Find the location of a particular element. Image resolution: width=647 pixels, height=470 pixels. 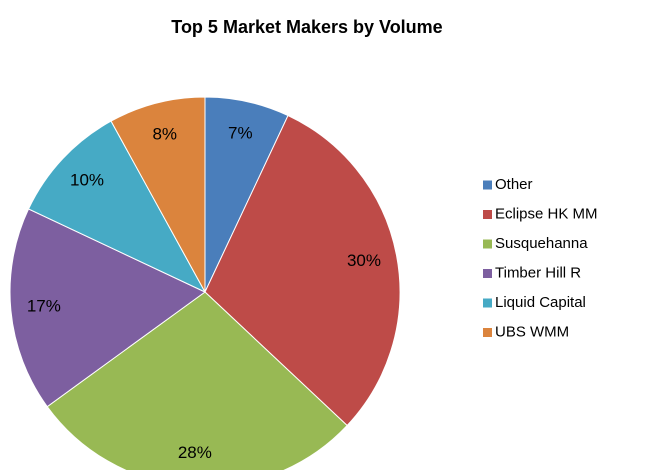

data-label: 17% is located at coordinates (44, 306).